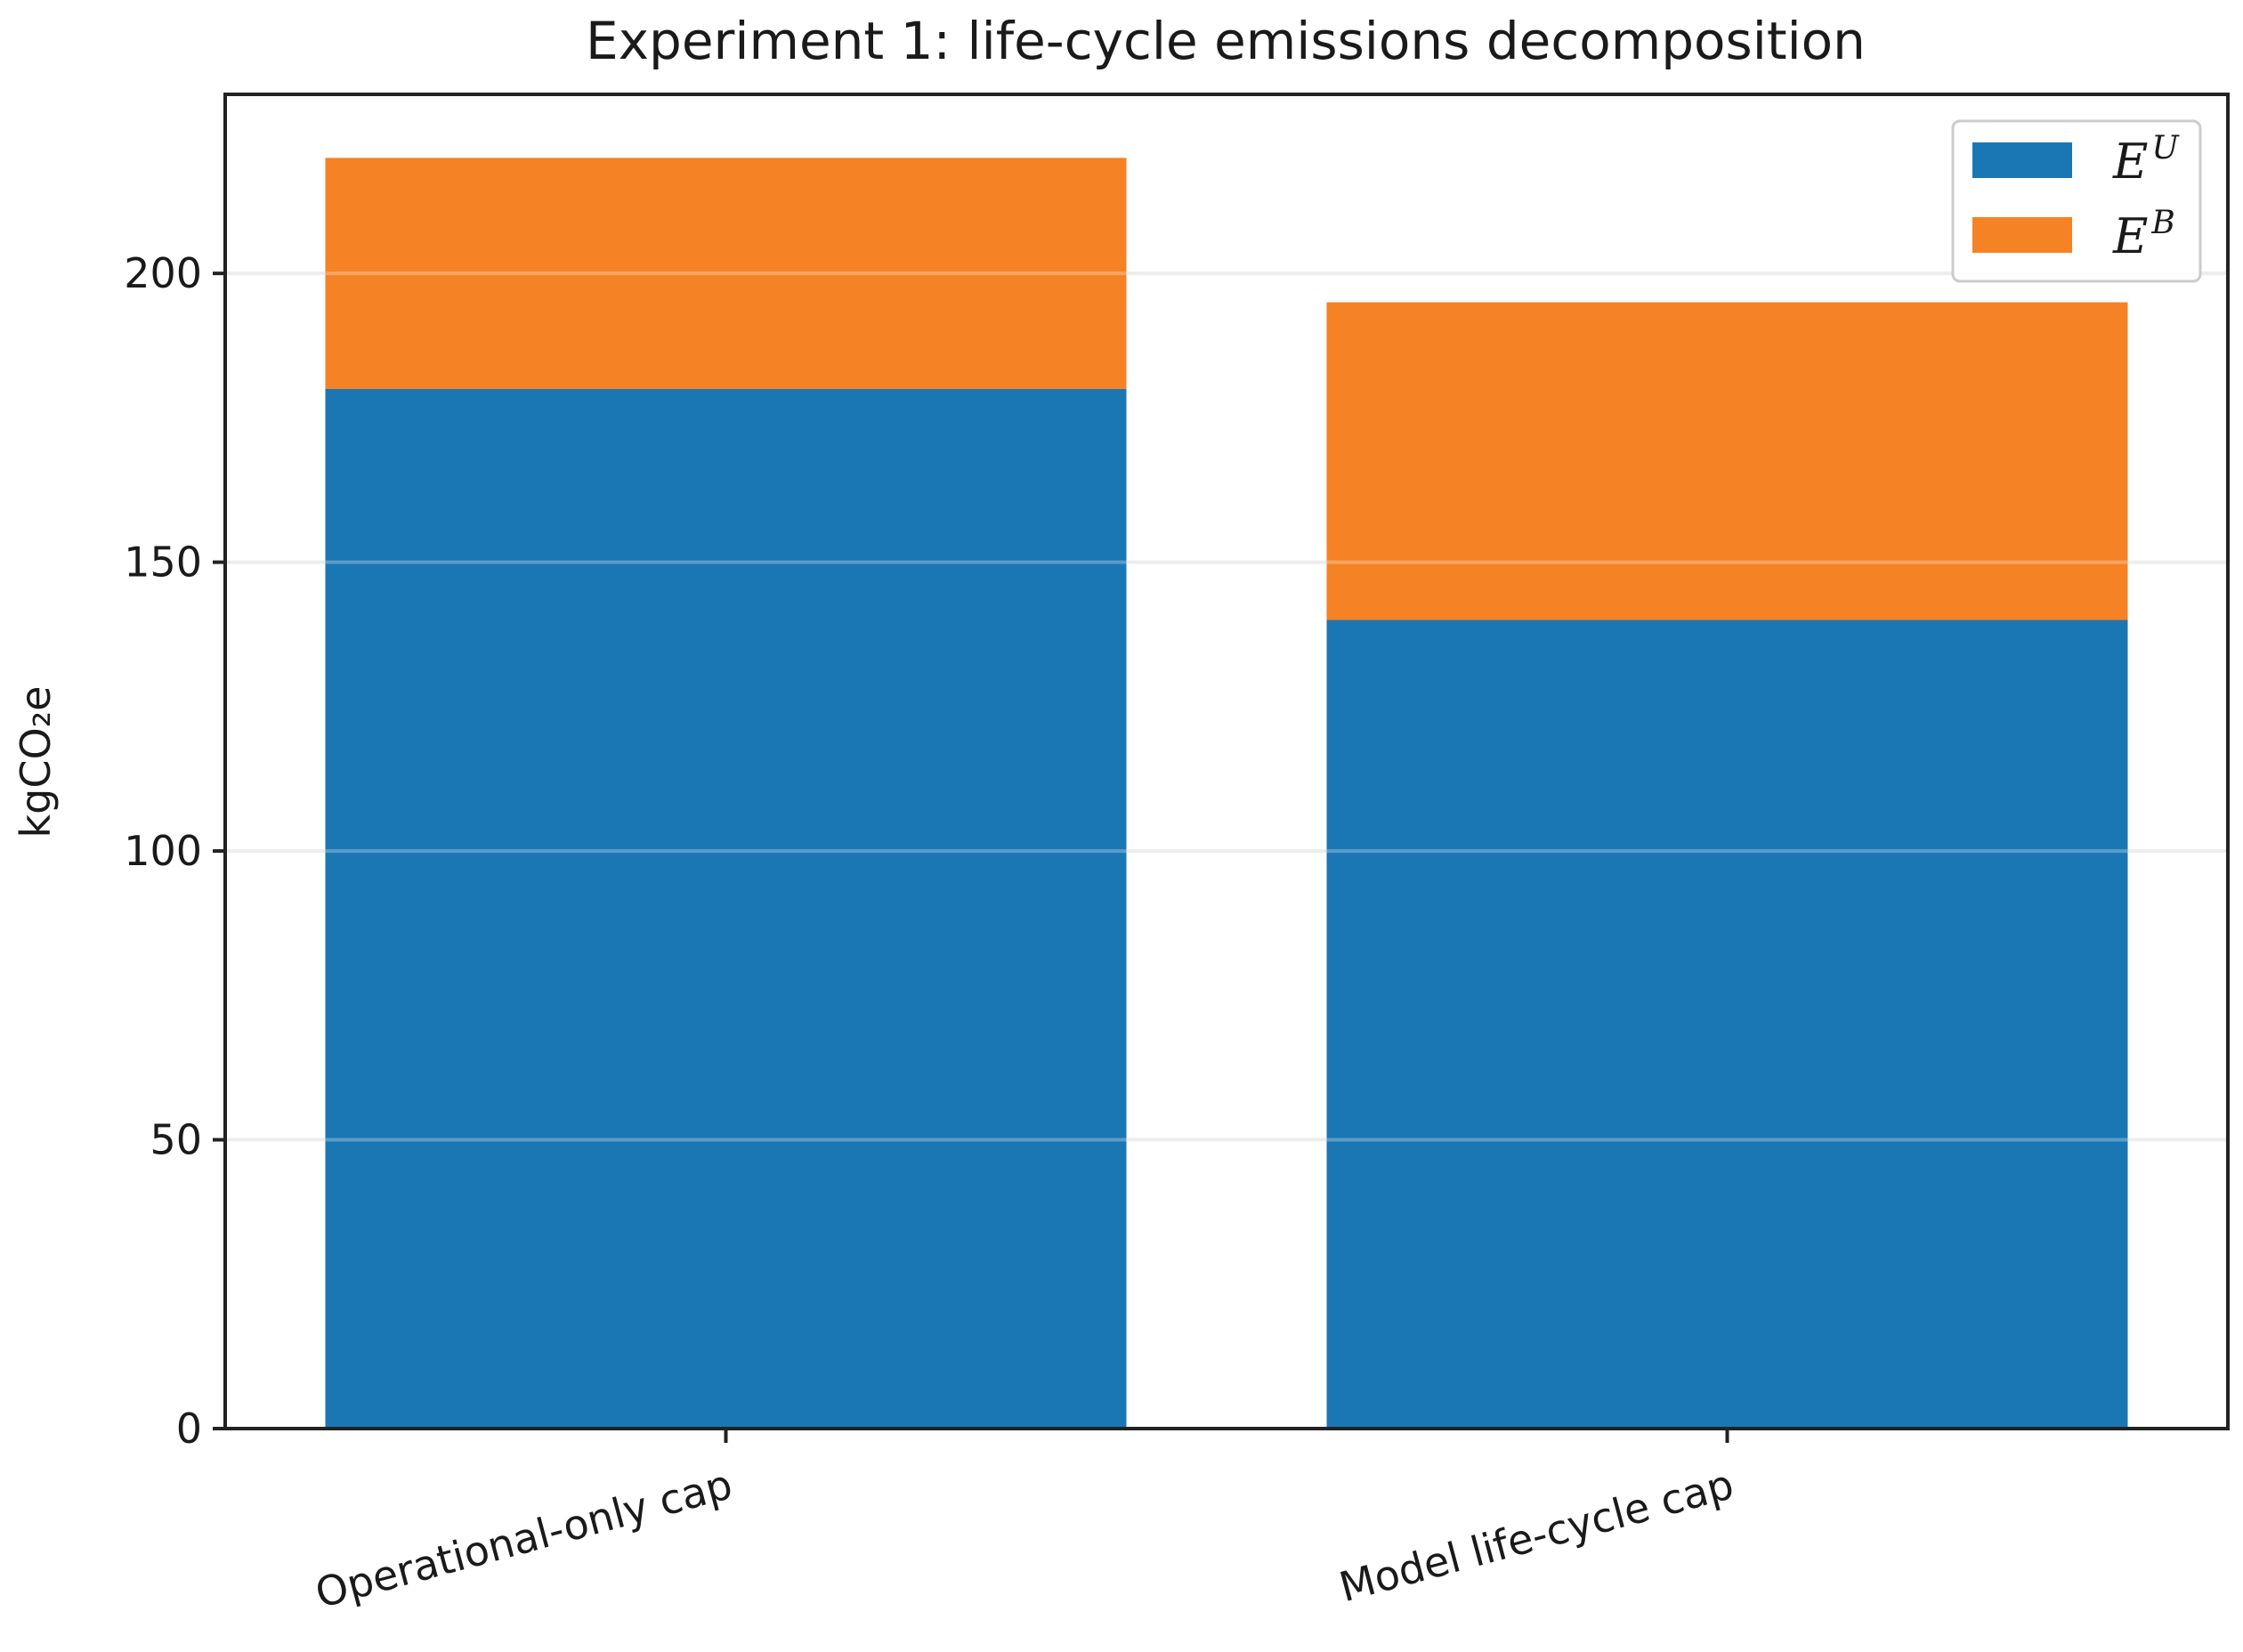  What do you see at coordinates (163, 273) in the screenshot?
I see `y-tick-label: 200` at bounding box center [163, 273].